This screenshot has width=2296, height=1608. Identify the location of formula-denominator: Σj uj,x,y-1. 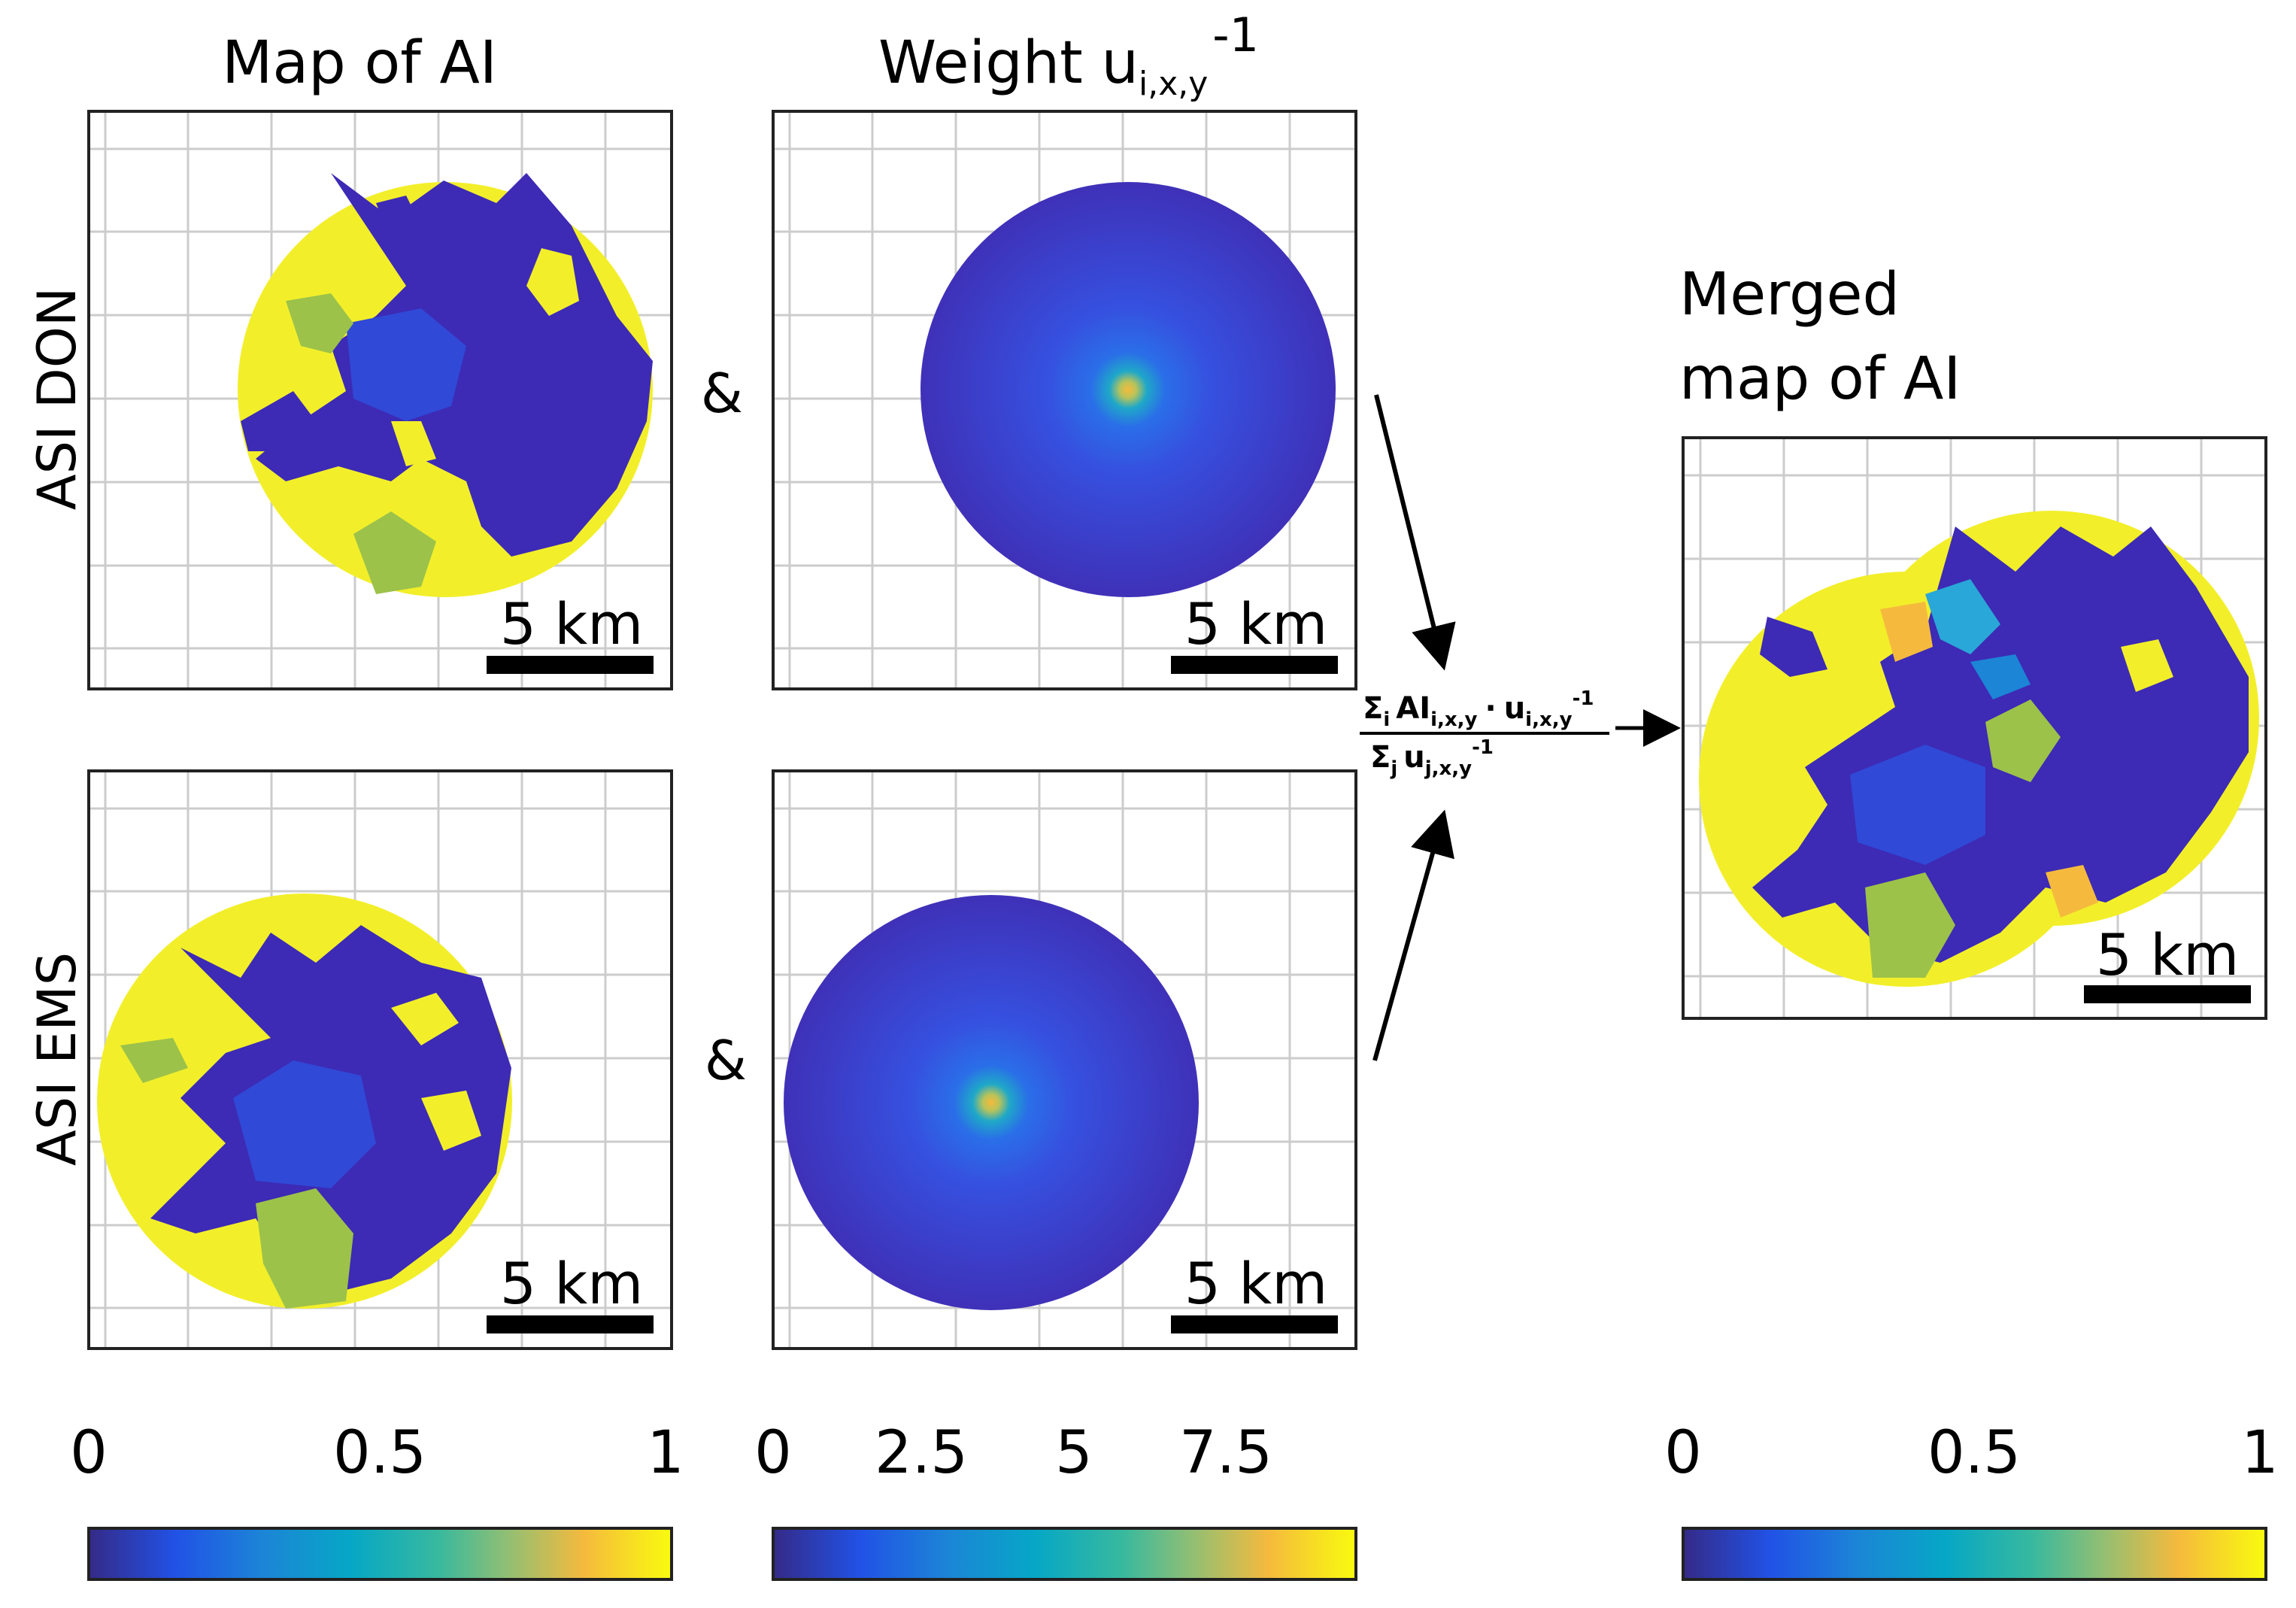
(1432, 758).